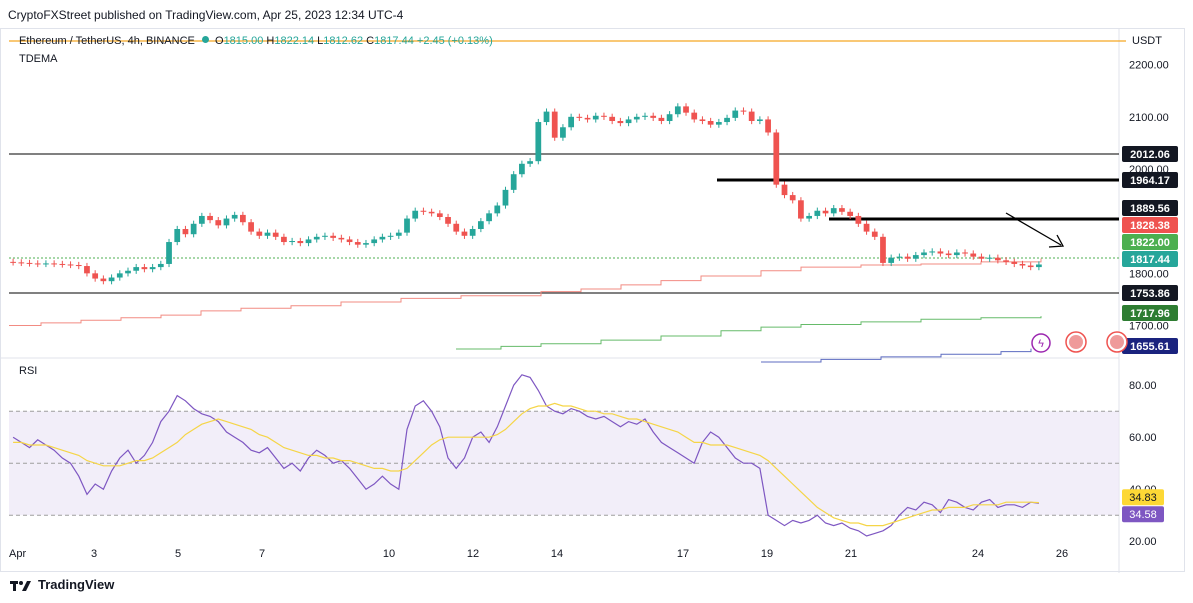 This screenshot has width=1193, height=603. Describe the element at coordinates (1041, 343) in the screenshot. I see `lightning-icon` at that location.